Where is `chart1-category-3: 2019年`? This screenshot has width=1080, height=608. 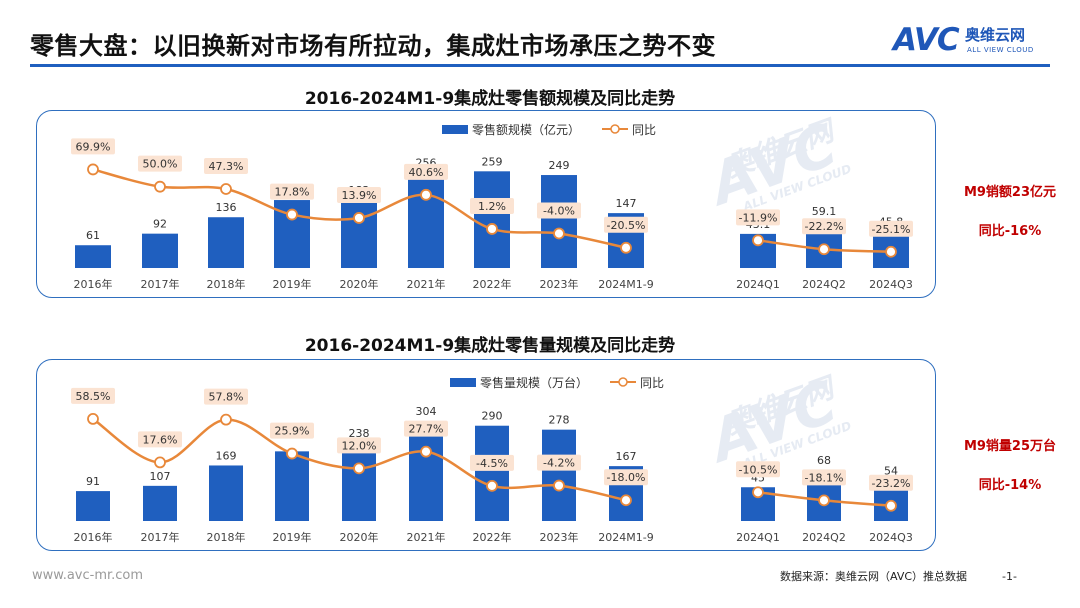
chart1-category-3: 2019年 is located at coordinates (292, 284).